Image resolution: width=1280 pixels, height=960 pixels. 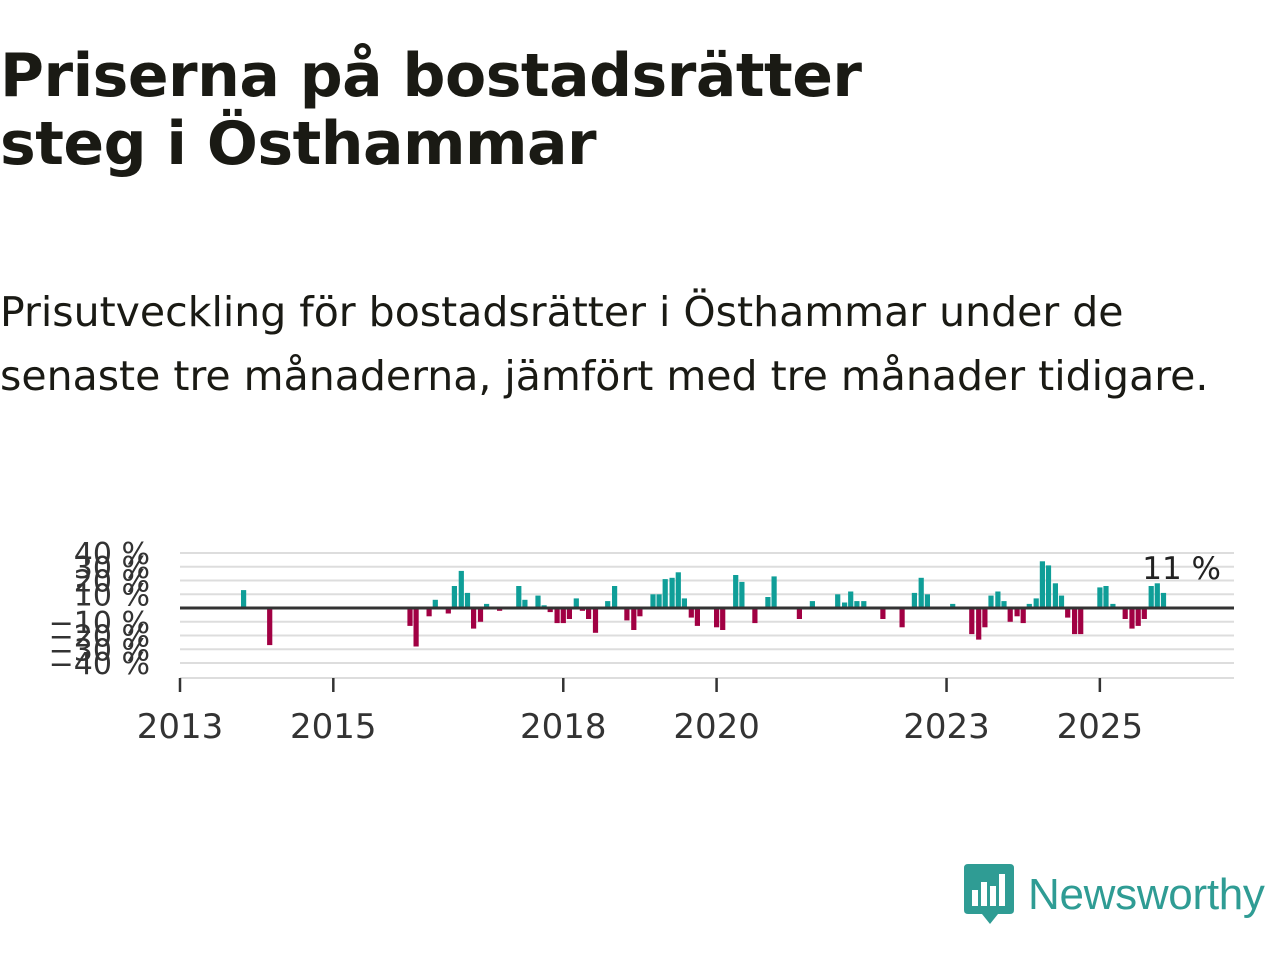 I want to click on x-axis-ticks: 2013 2015 2018 2020 2023 2025, so click(x=640, y=712).